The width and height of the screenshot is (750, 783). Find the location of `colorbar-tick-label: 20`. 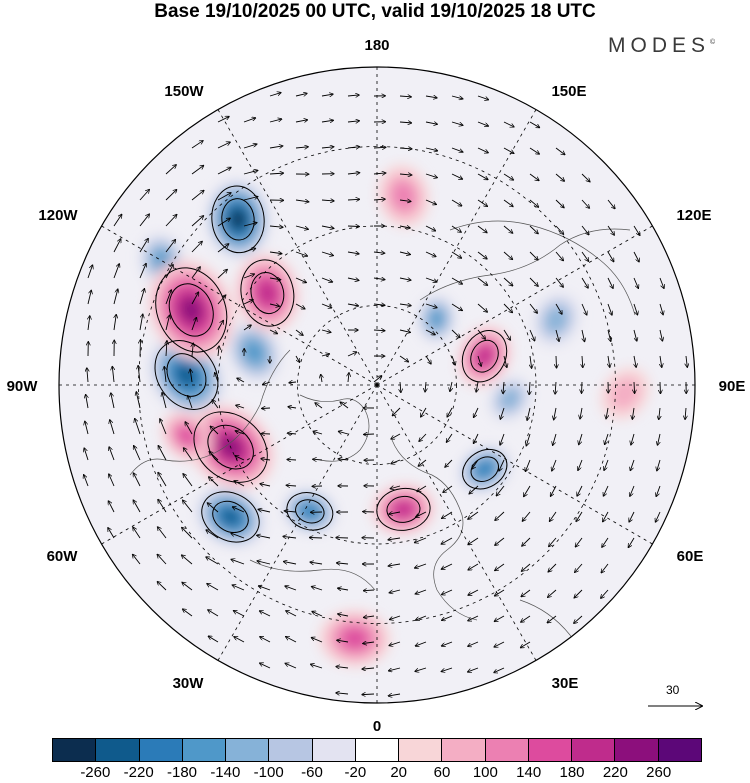

colorbar-tick-label: 20 is located at coordinates (398, 772).